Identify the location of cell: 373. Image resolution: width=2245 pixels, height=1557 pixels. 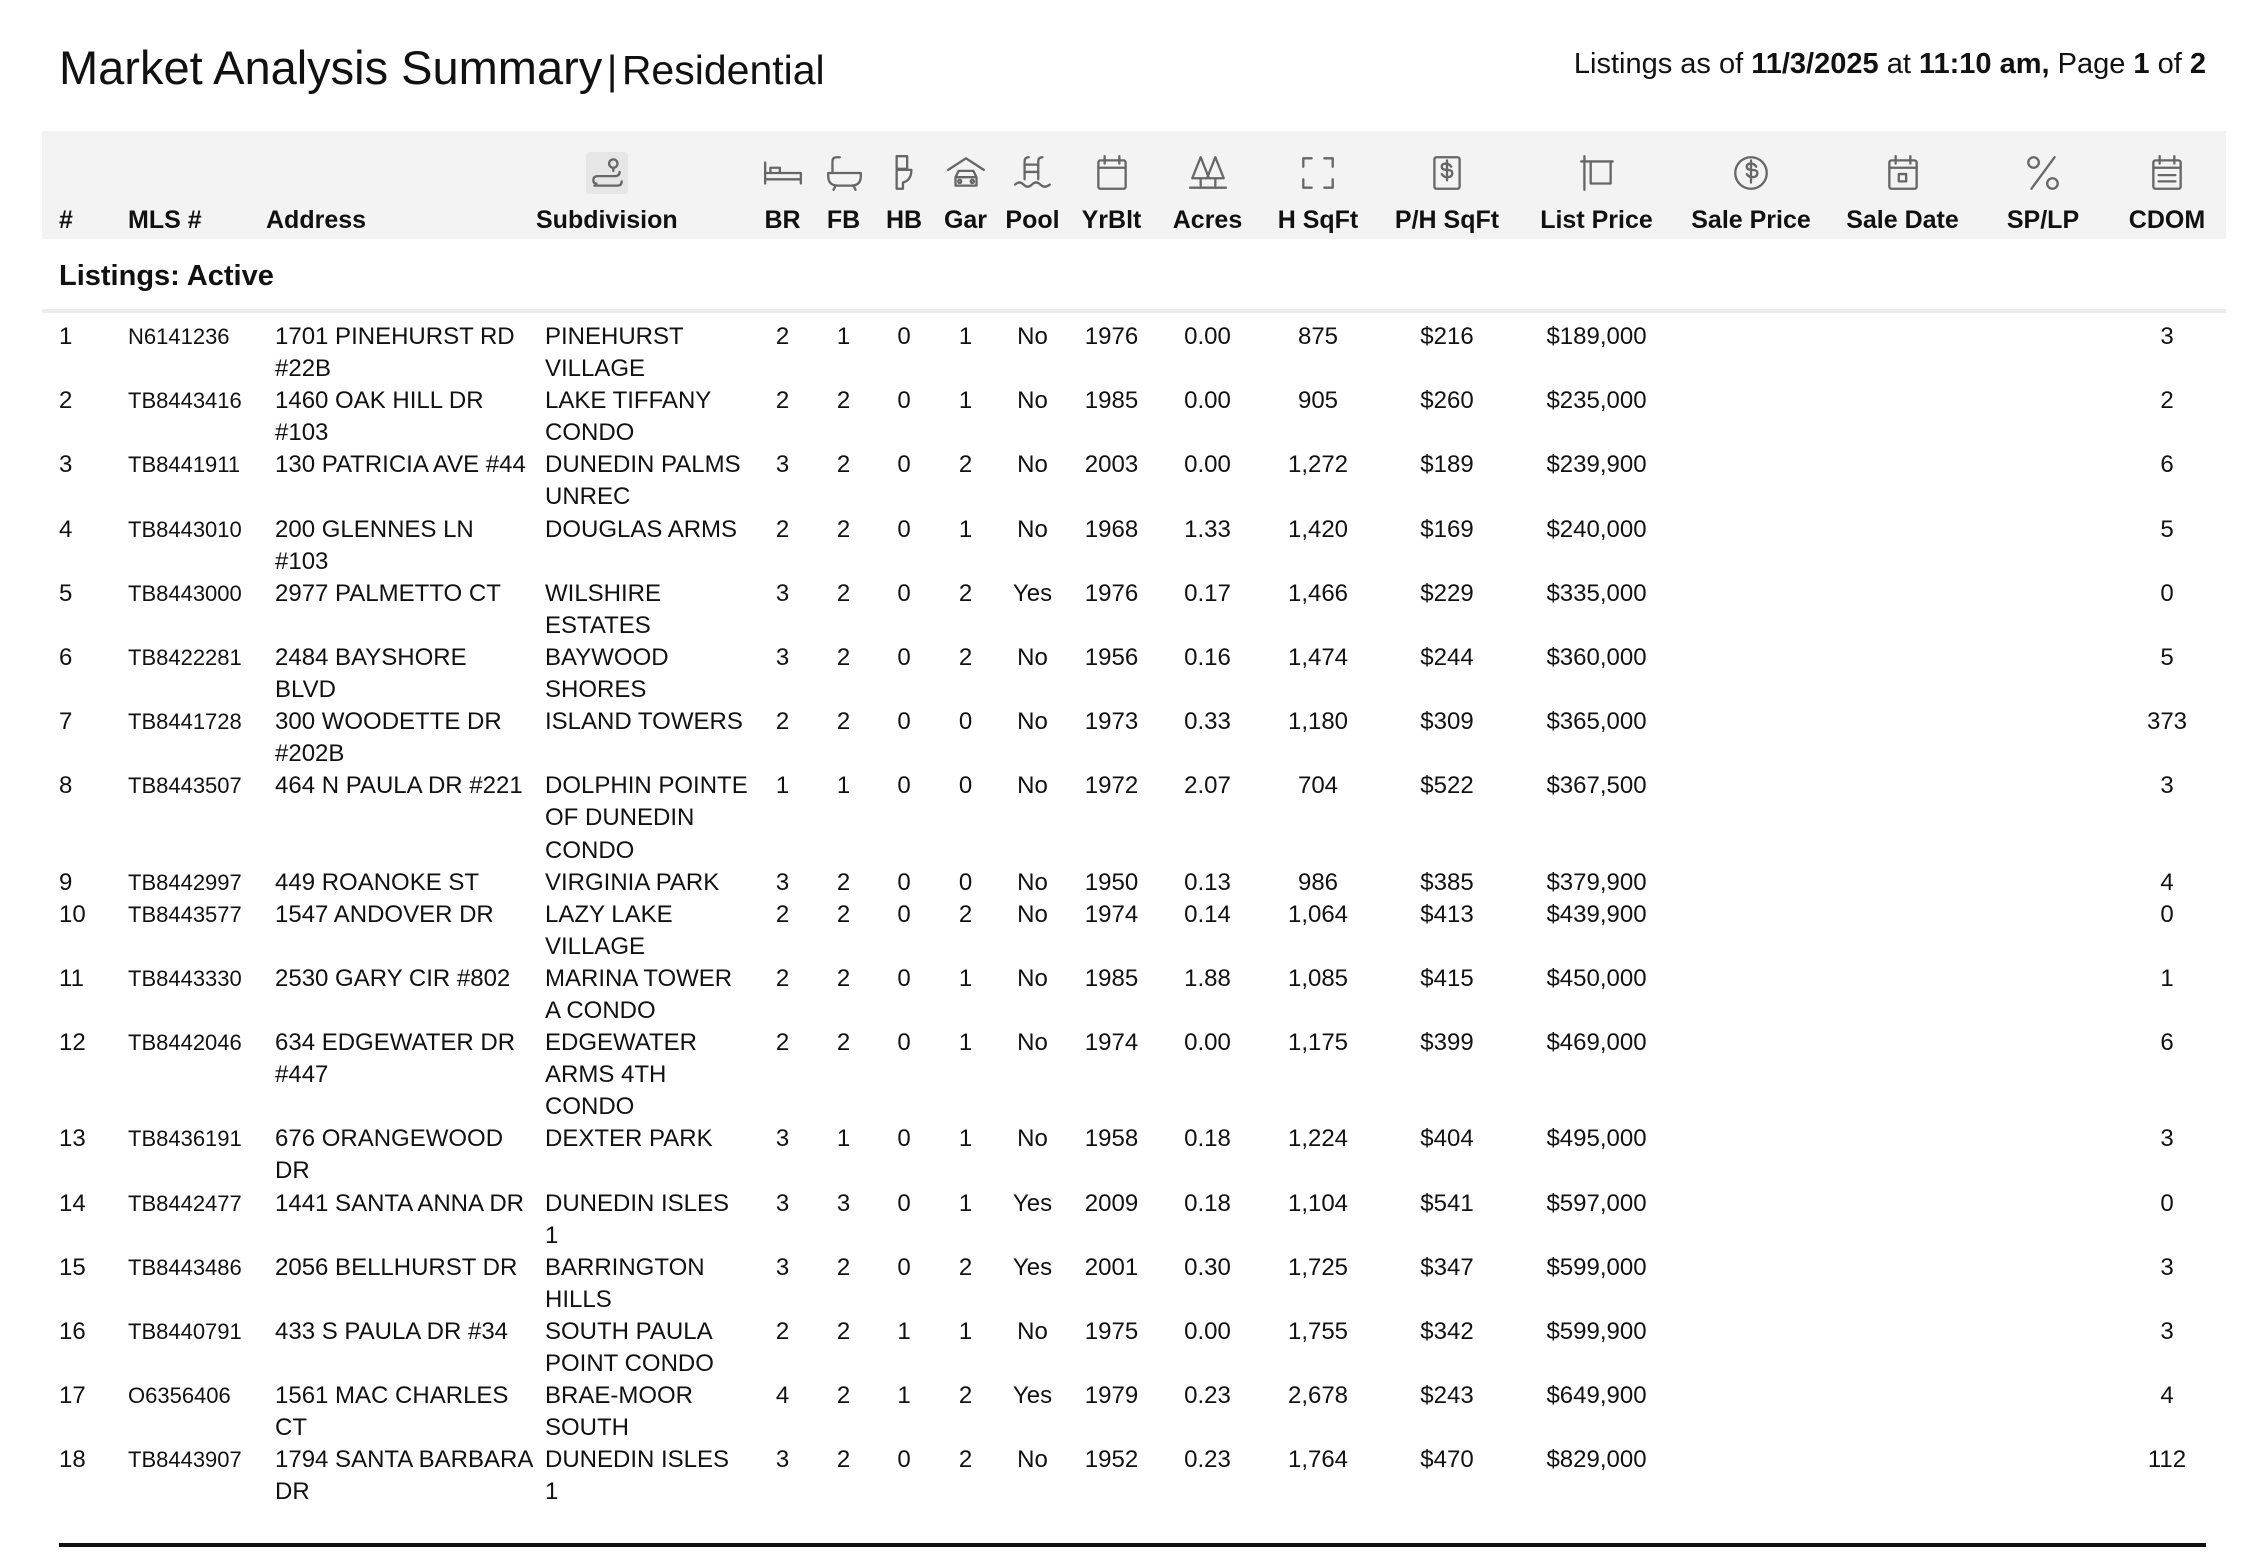
(2167, 722).